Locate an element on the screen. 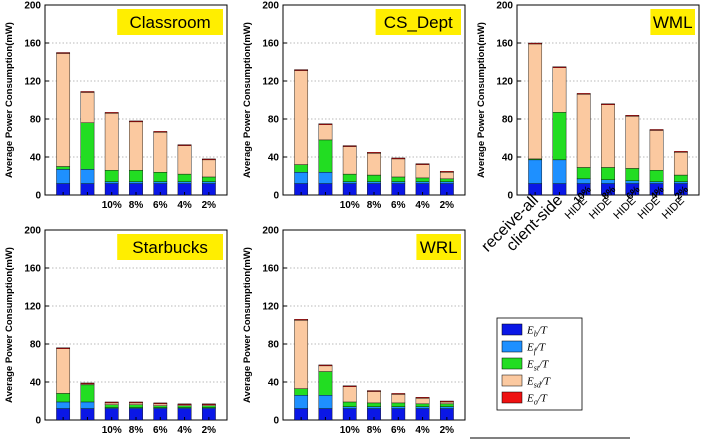 The height and width of the screenshot is (446, 710). legend-label: Eb/T is located at coordinates (537, 332).